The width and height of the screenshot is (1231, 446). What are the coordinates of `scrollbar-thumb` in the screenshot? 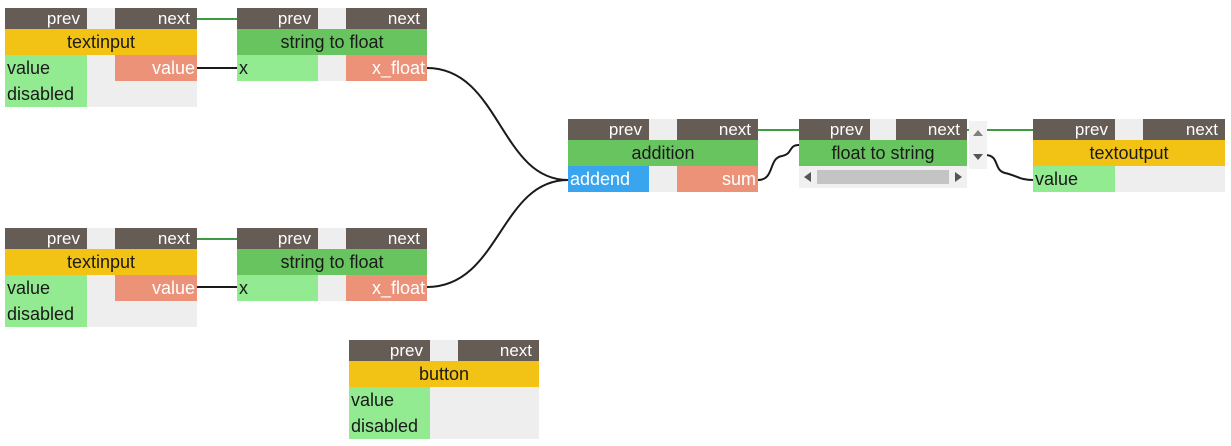 It's located at (883, 177).